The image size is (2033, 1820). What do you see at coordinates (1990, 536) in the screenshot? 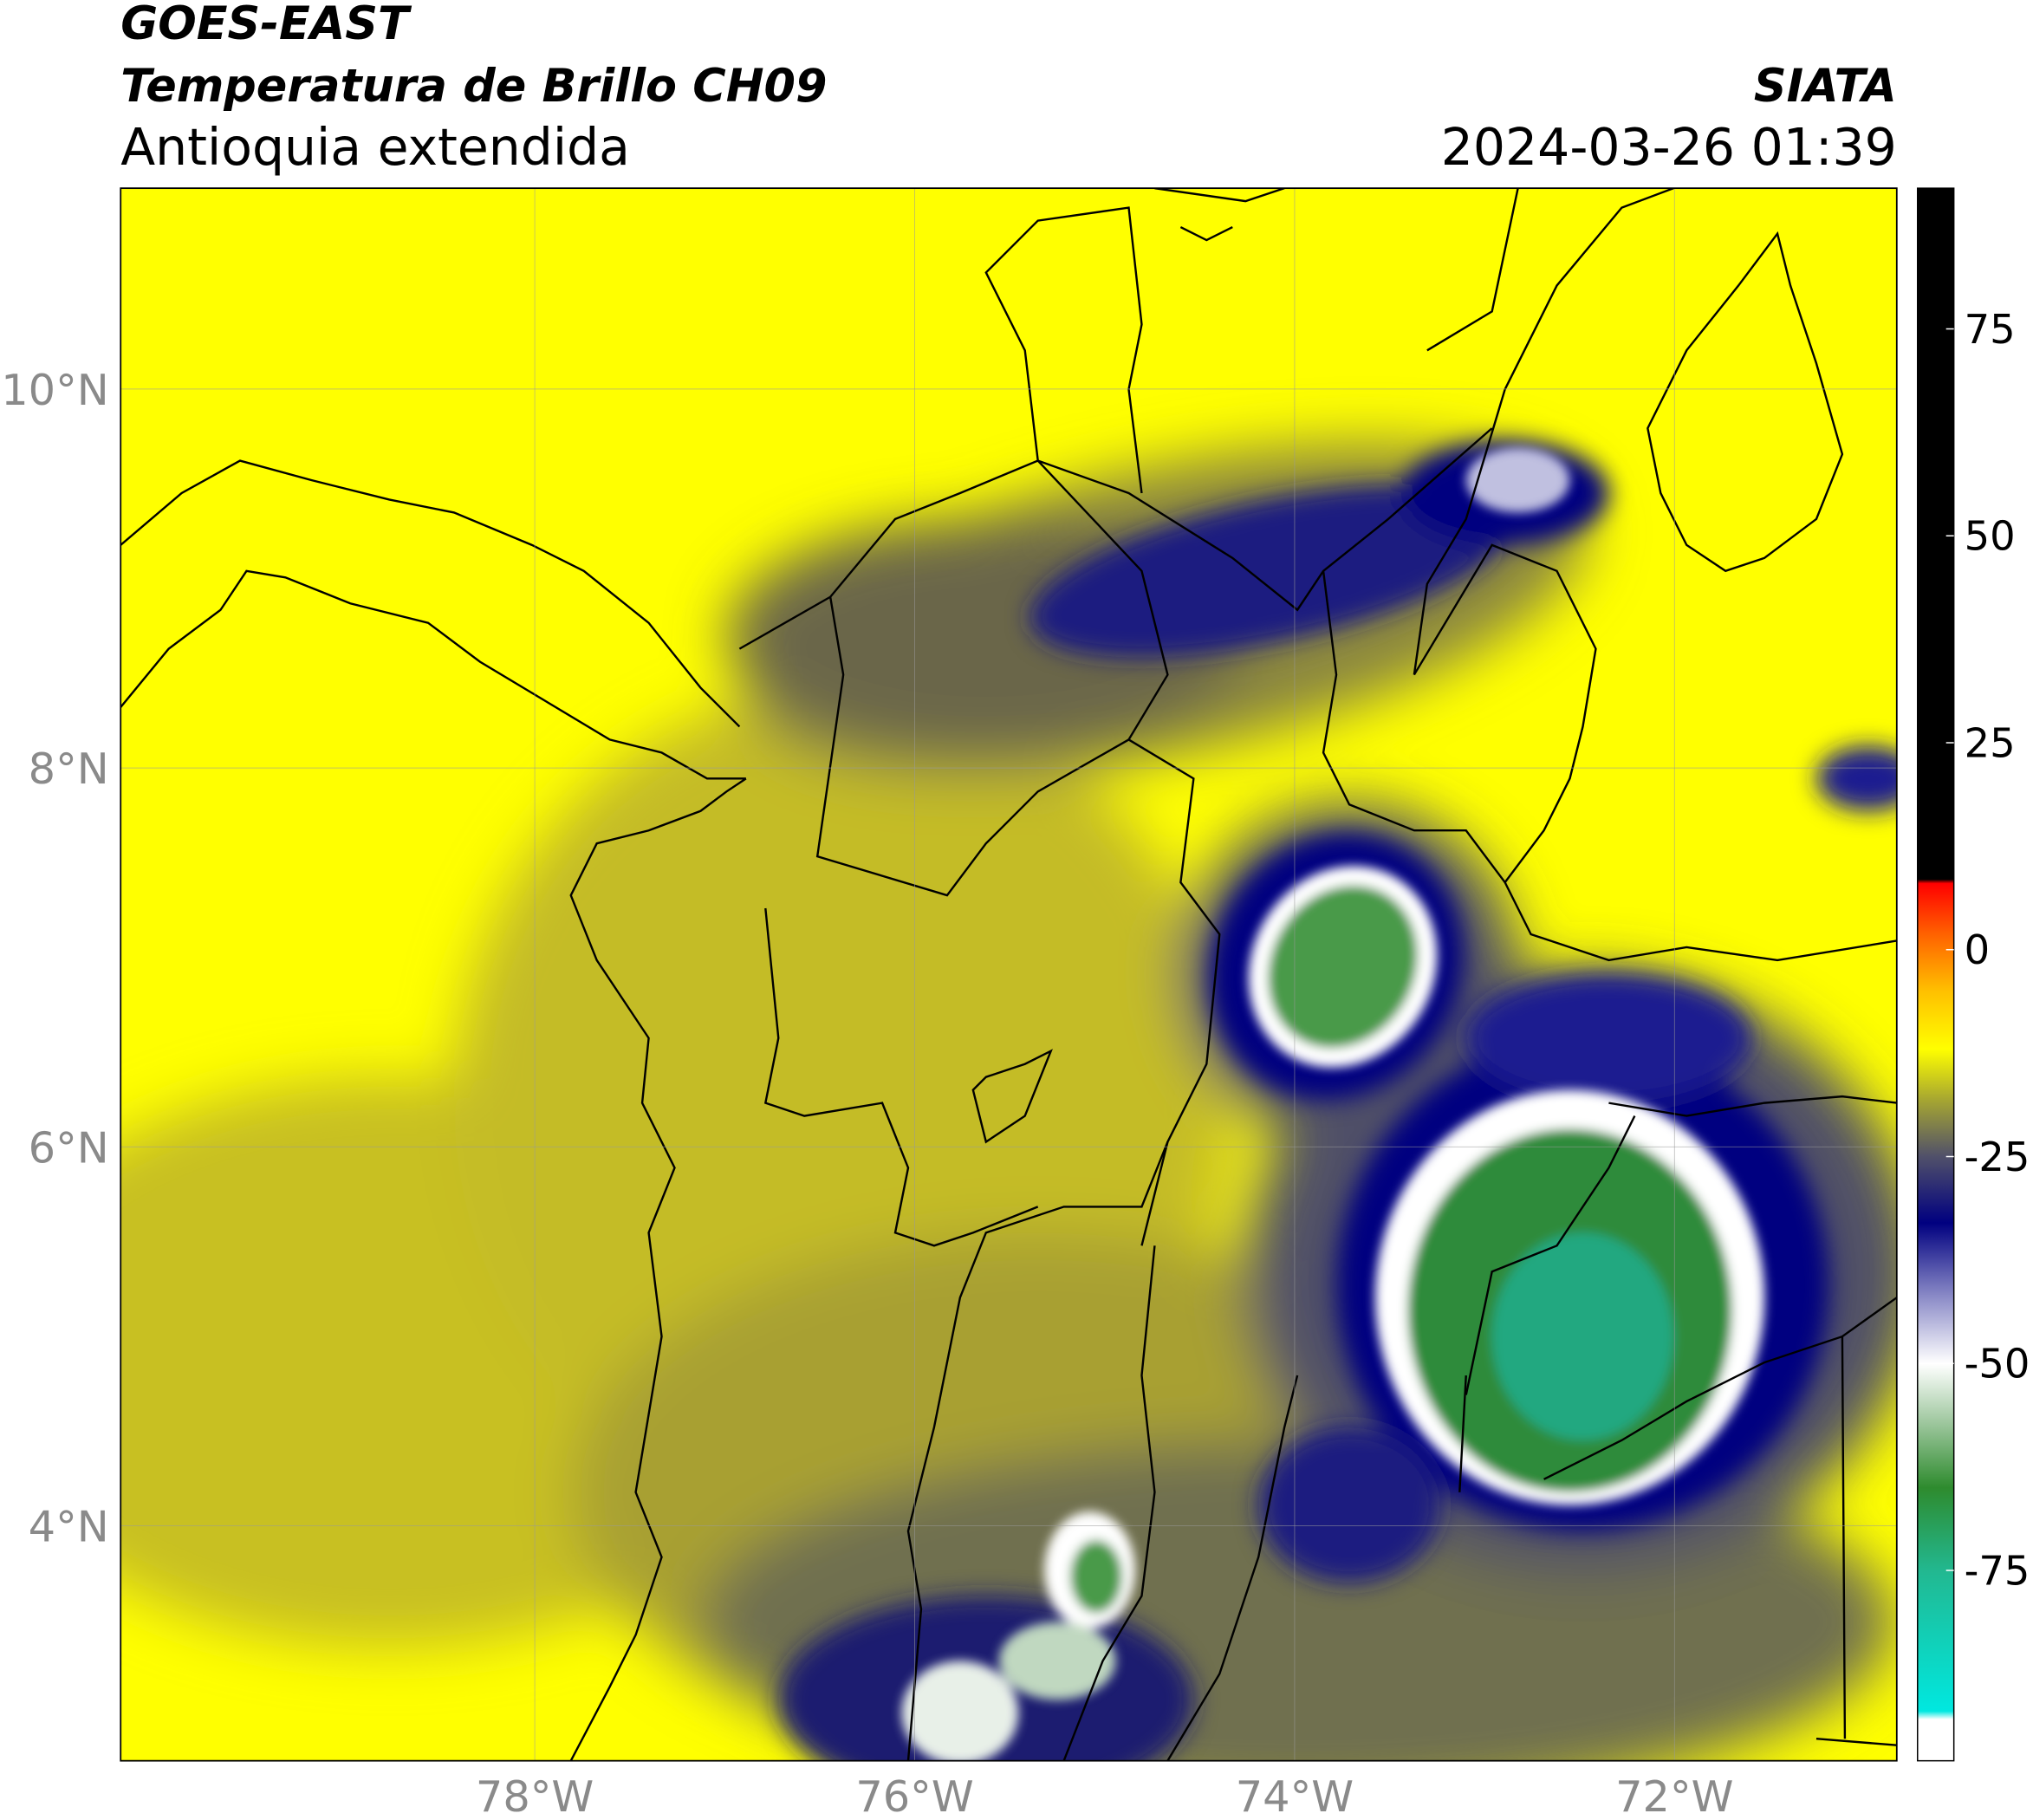
I see `colorbar-tick-label: 50` at bounding box center [1990, 536].